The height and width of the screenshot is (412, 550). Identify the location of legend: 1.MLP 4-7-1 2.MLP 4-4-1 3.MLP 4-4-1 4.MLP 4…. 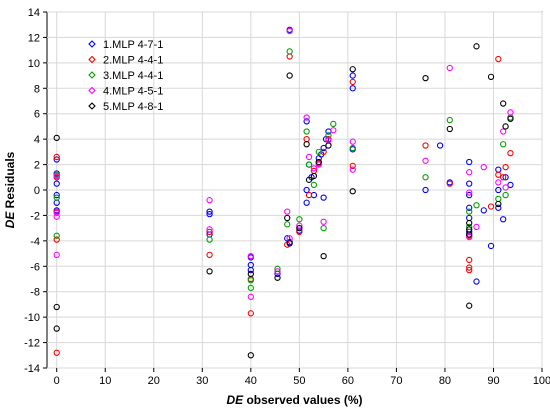
(125, 76).